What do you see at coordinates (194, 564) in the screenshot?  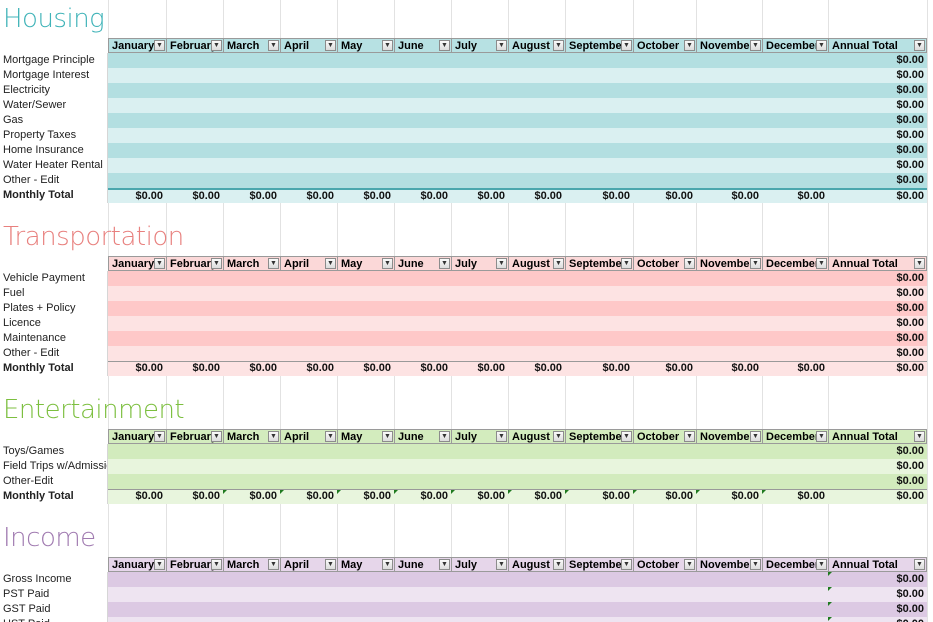 I see `month-header: February ▼` at bounding box center [194, 564].